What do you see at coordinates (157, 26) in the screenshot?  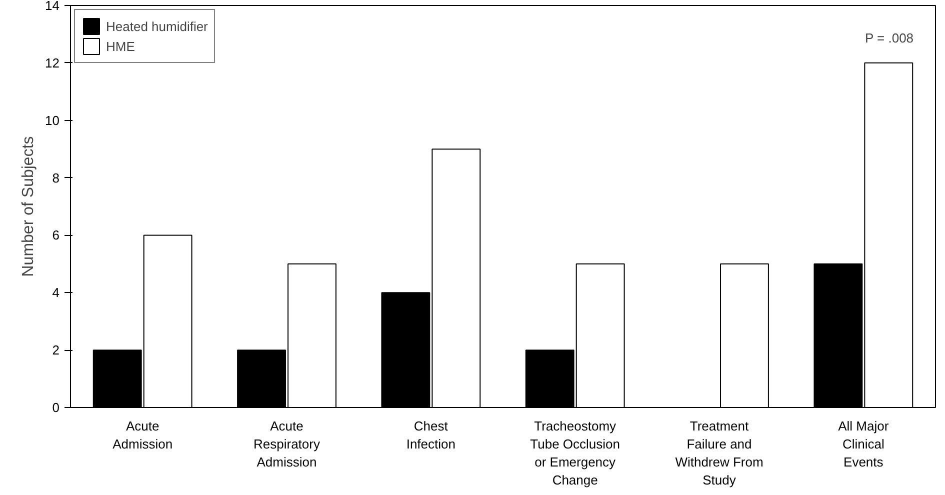 I see `legend-label: Heated humidifier` at bounding box center [157, 26].